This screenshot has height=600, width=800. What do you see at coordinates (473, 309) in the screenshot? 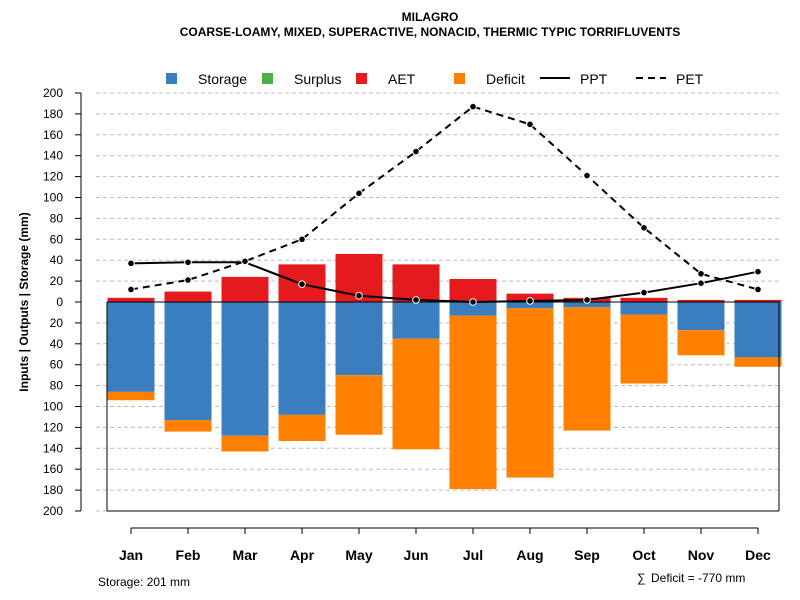
I see `storage-bar-jul` at bounding box center [473, 309].